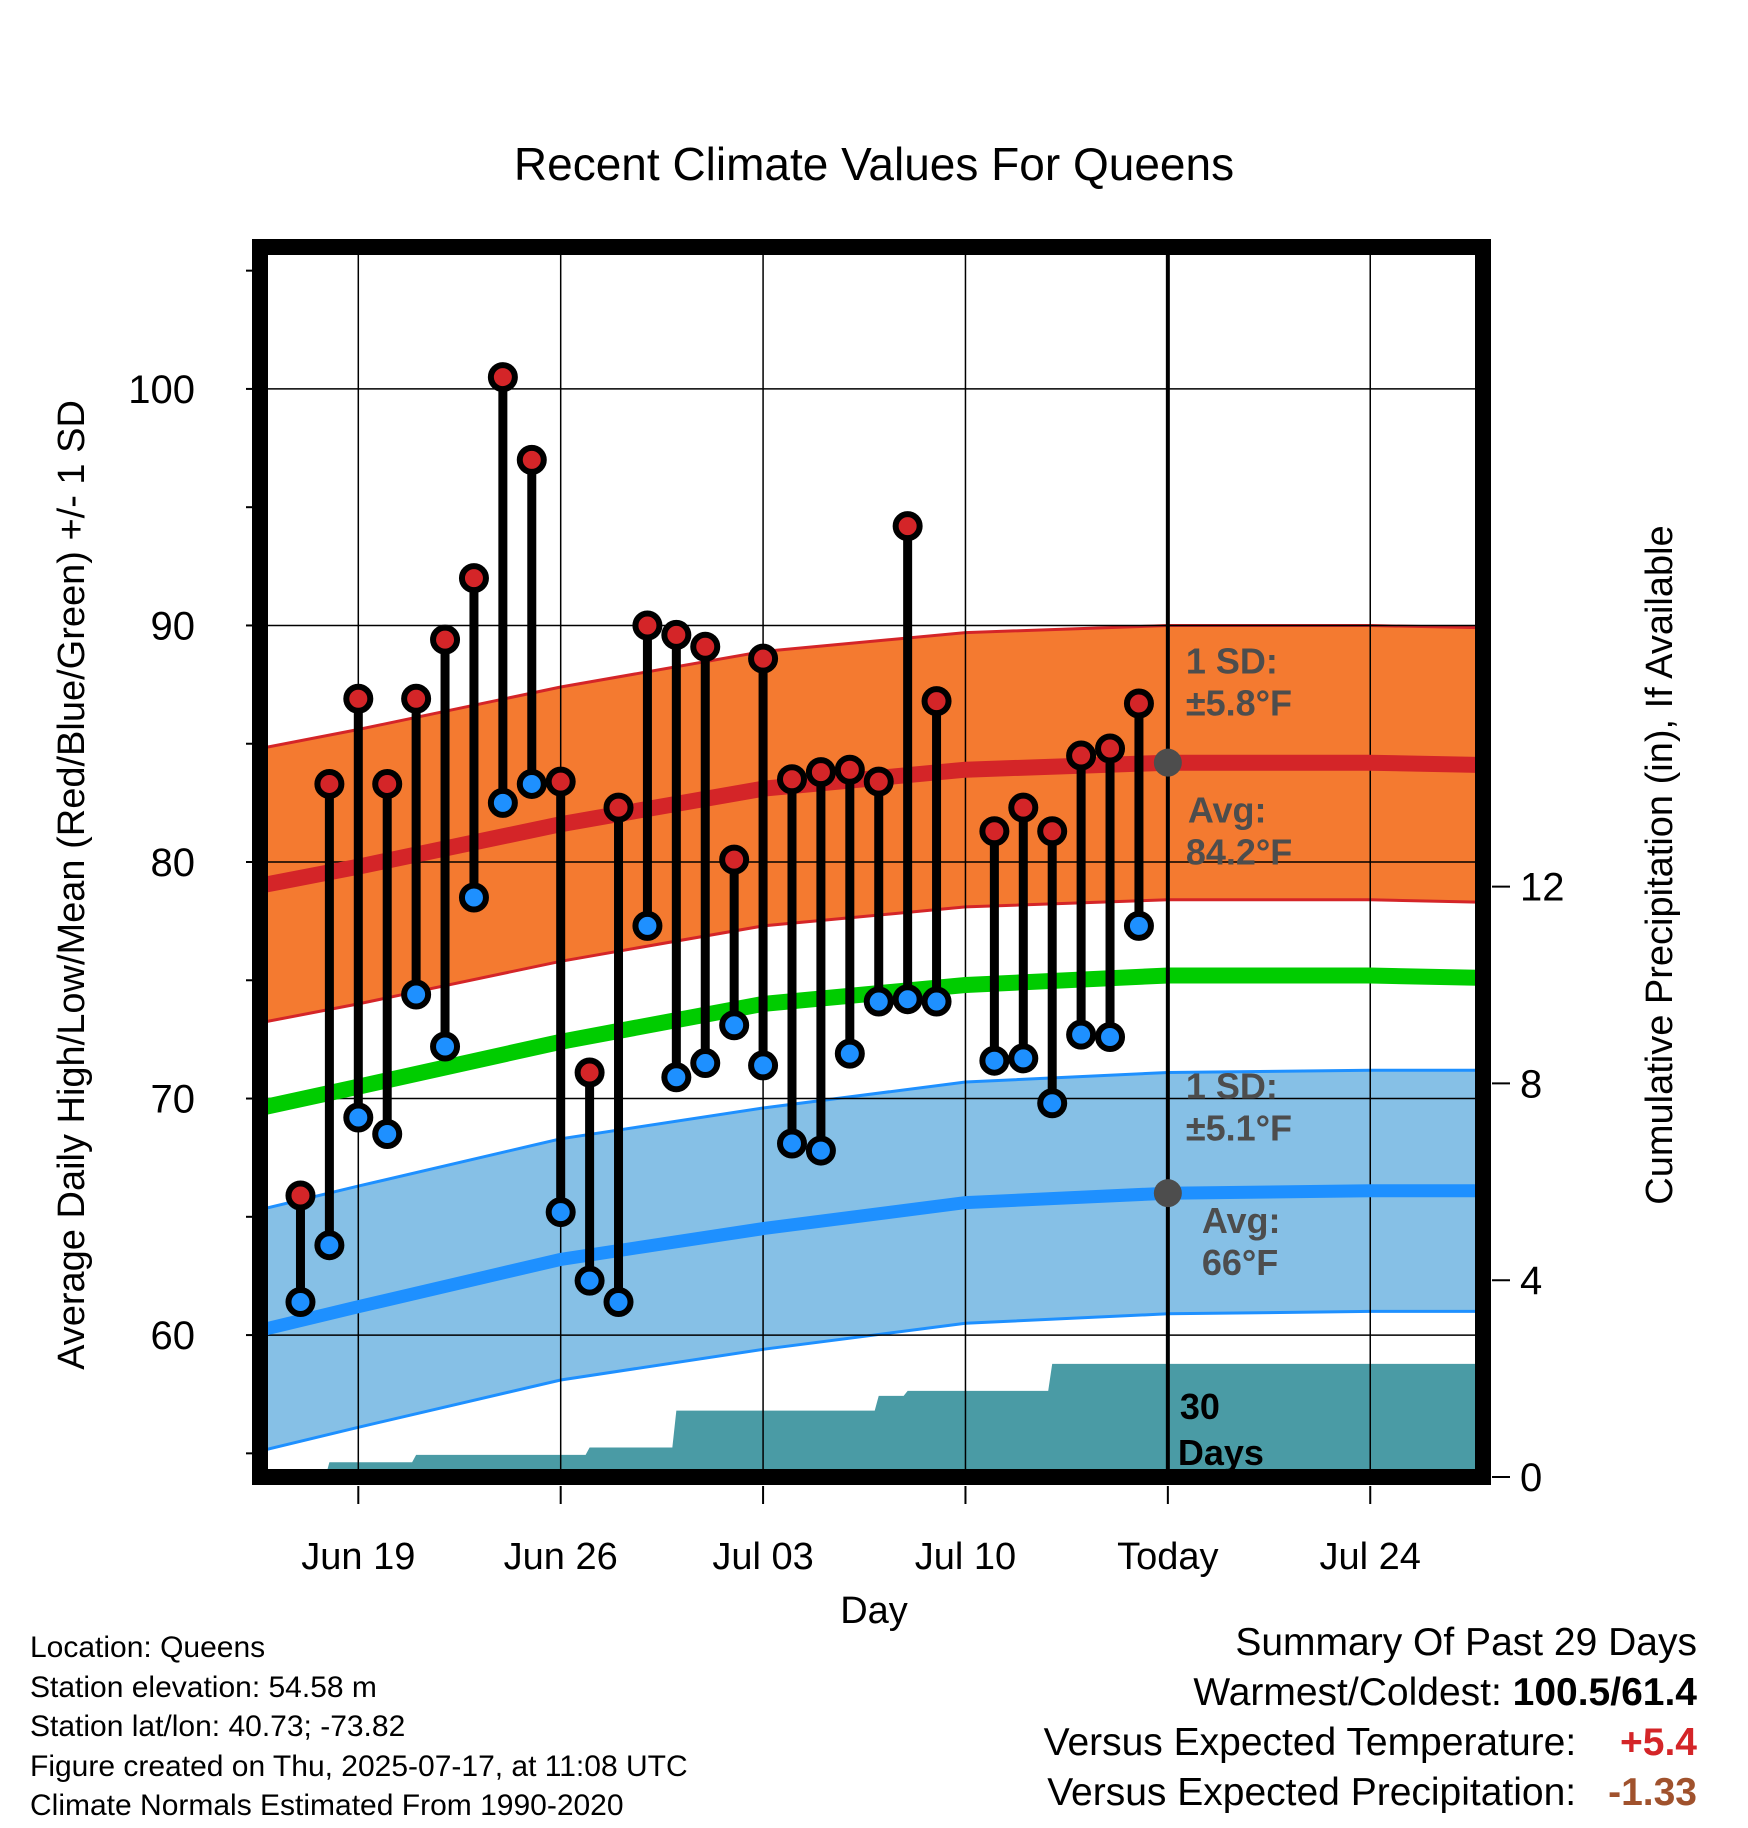 The height and width of the screenshot is (1828, 1748). I want to click on low-sd-value: ±5.1°F, so click(1239, 1128).